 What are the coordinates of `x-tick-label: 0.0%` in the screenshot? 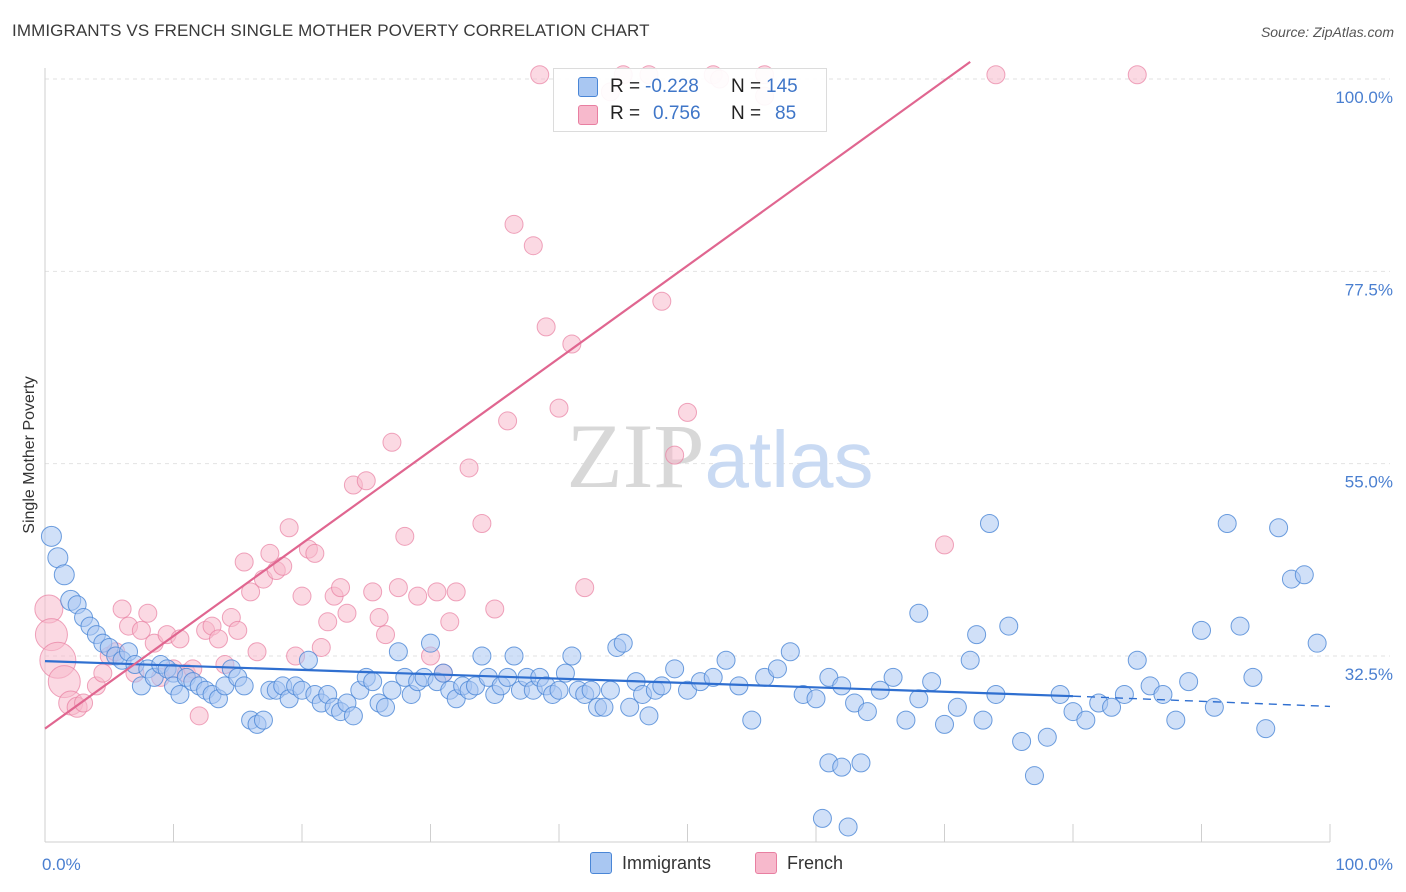 It's located at (61, 864).